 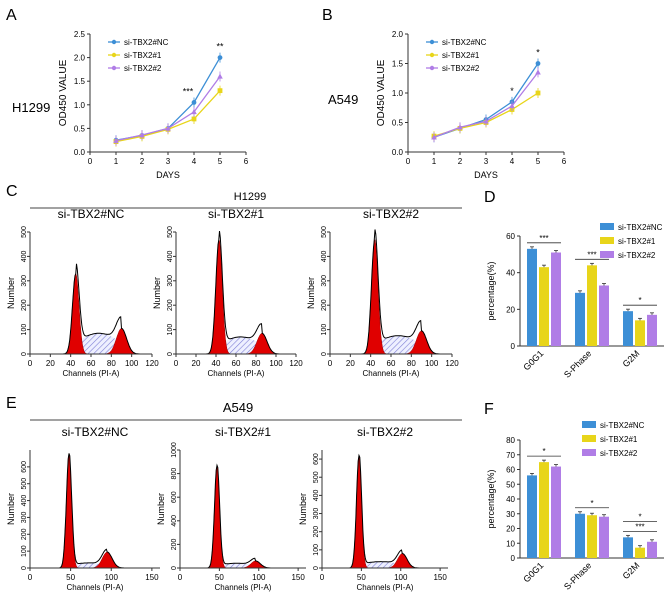 I want to click on y-tick-label: 300, so click(x=24, y=281).